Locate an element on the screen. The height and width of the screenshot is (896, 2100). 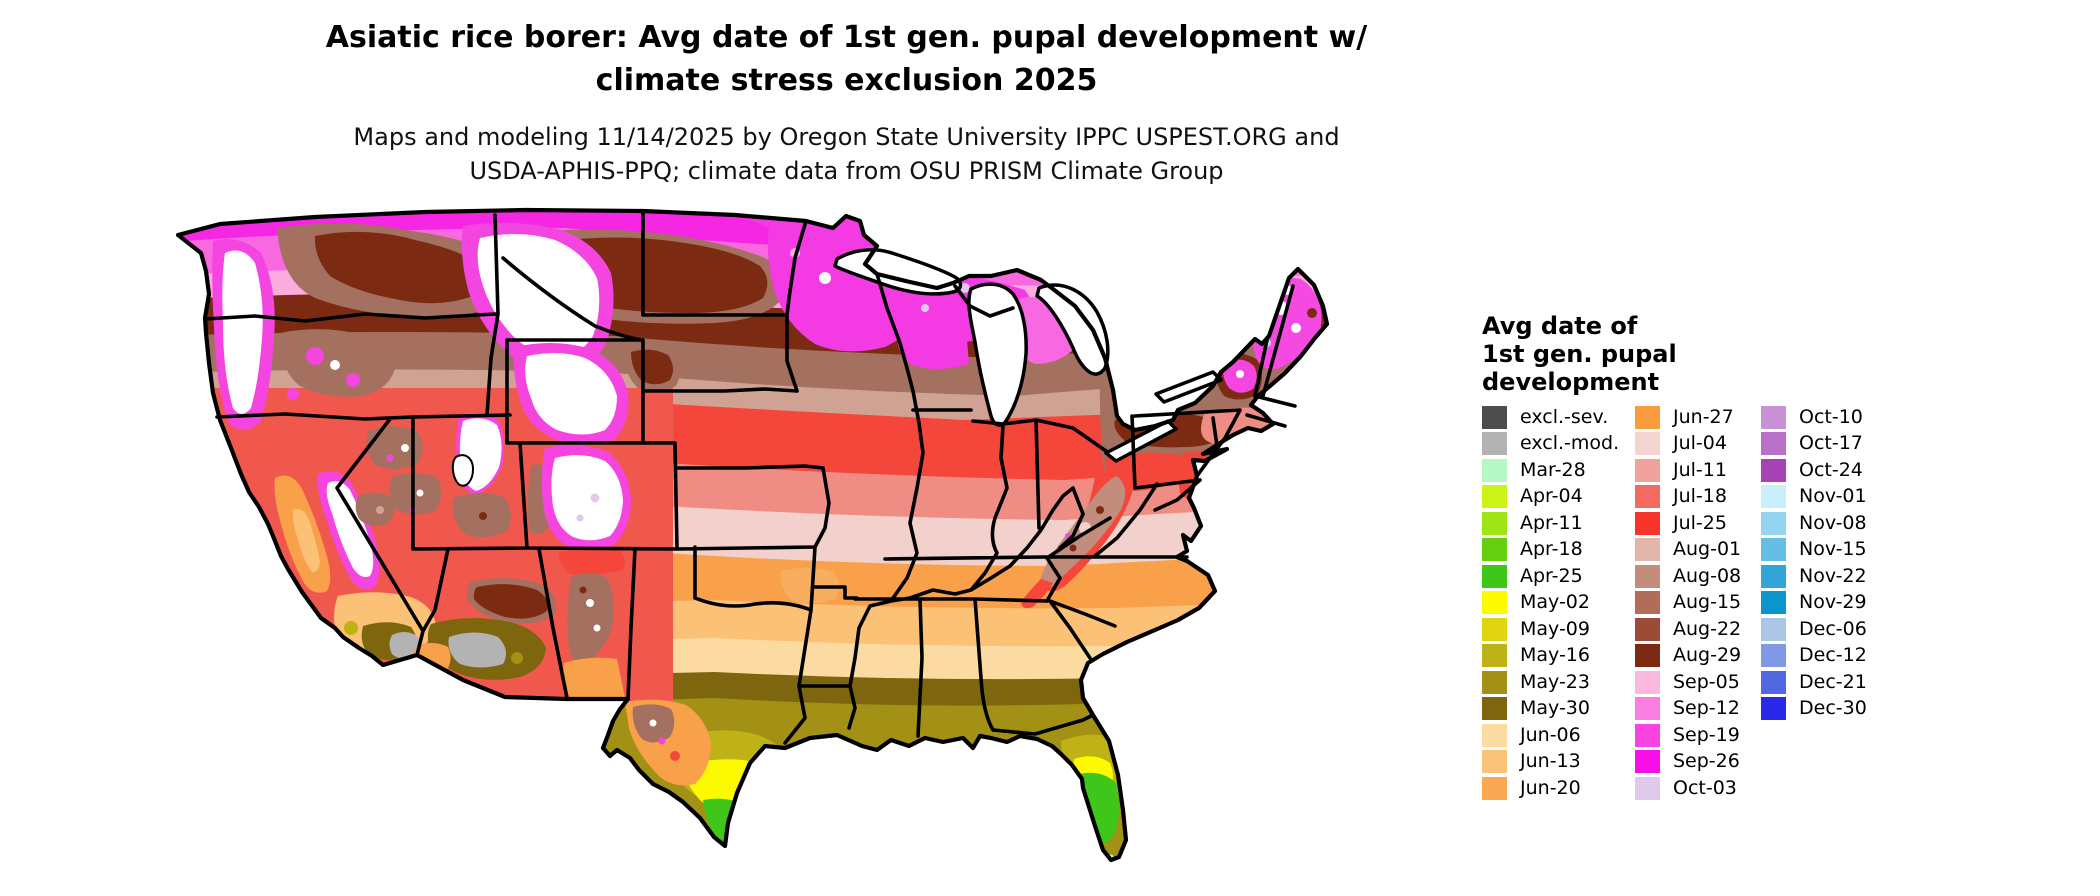
legend-label: Jul-25 is located at coordinates (1700, 522).